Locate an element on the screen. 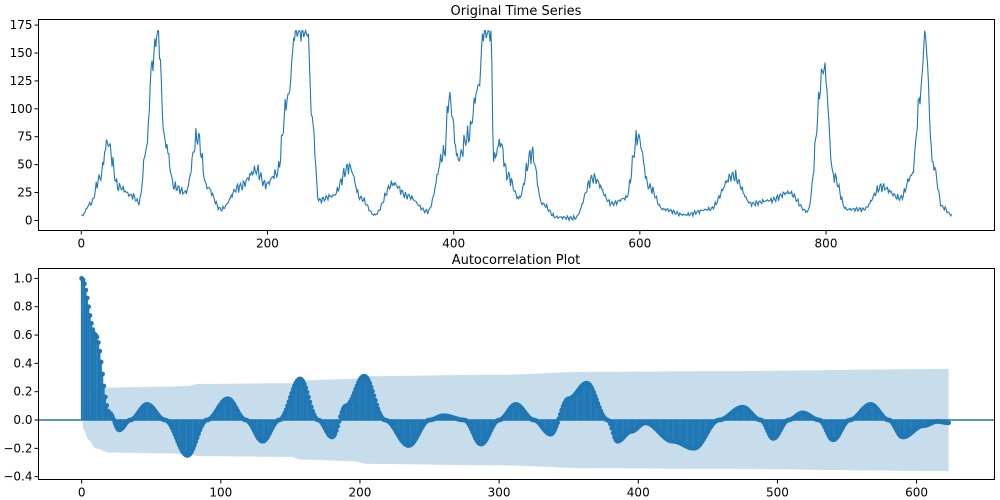  chart-bottom-x-axis: 0 100 200 300 400 500 600 is located at coordinates (503, 489).